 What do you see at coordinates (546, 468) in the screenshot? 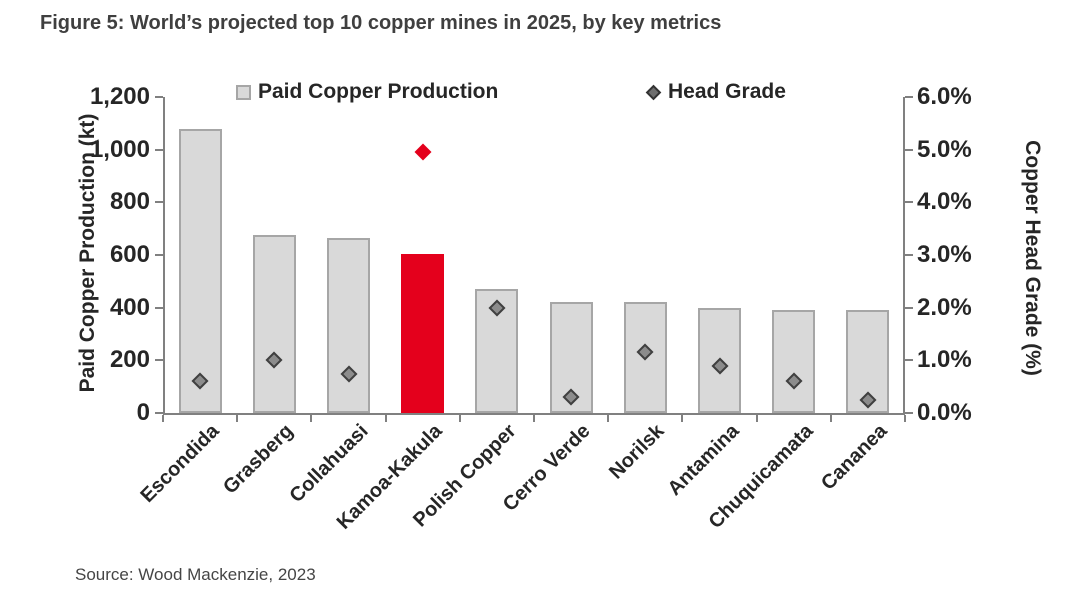
I see `category-label-cerro-verde: Cerro Verde` at bounding box center [546, 468].